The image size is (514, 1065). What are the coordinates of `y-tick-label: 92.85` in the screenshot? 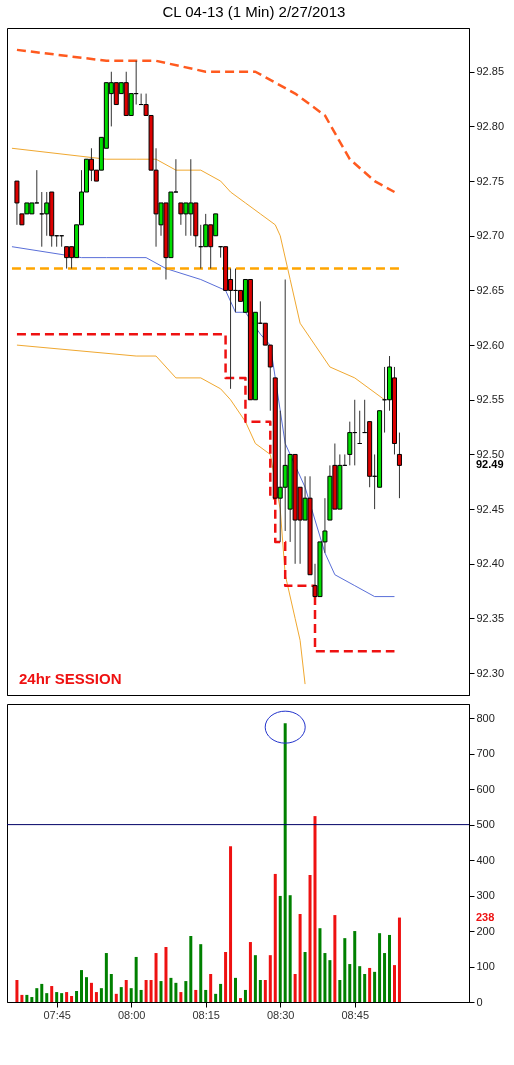 It's located at (490, 71).